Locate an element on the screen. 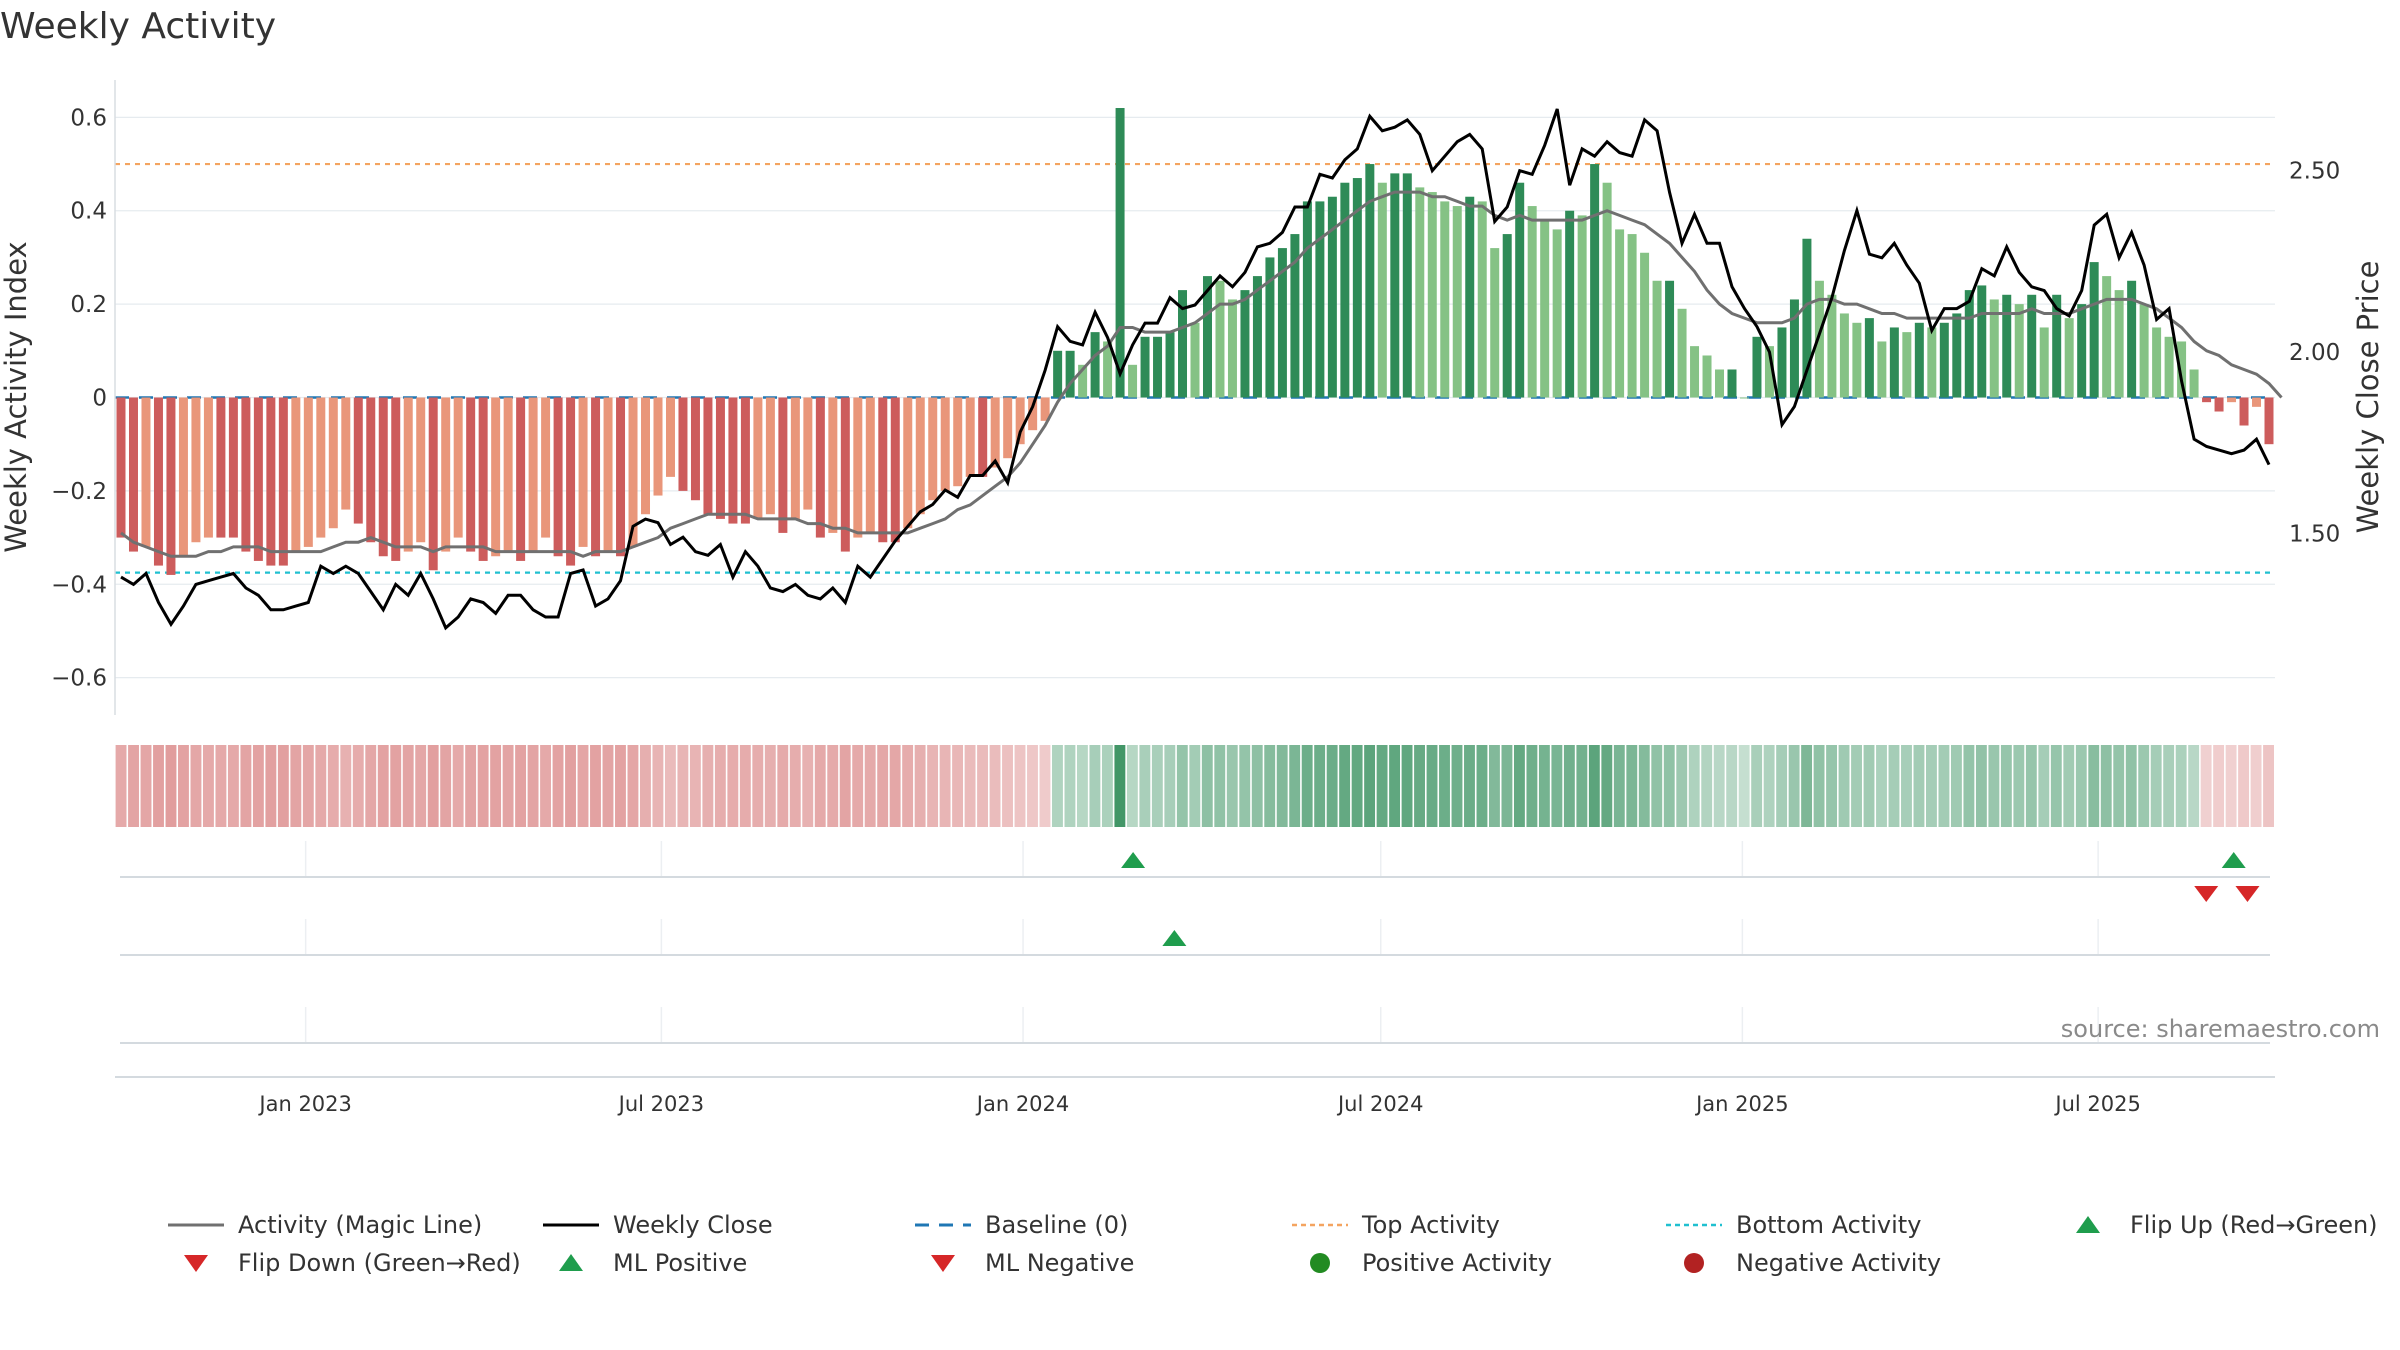  y-left-tick-label-1: 0.4 is located at coordinates (88, 212).